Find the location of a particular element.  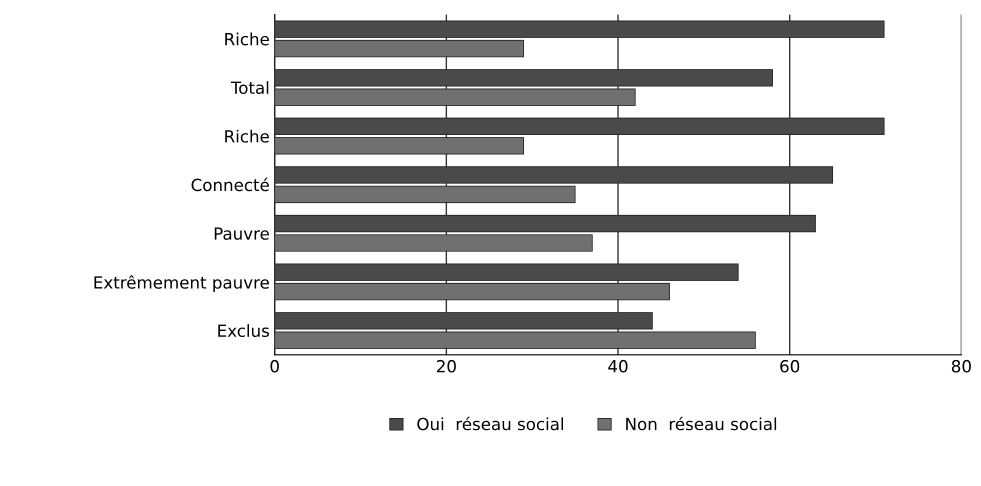

y-tick-label: Connecté is located at coordinates (230, 185).